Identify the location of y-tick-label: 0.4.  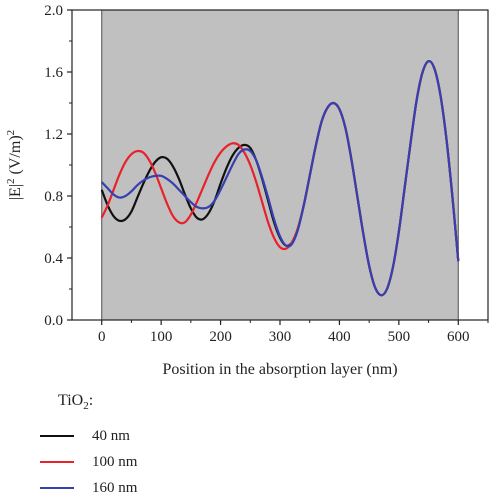
(53, 259).